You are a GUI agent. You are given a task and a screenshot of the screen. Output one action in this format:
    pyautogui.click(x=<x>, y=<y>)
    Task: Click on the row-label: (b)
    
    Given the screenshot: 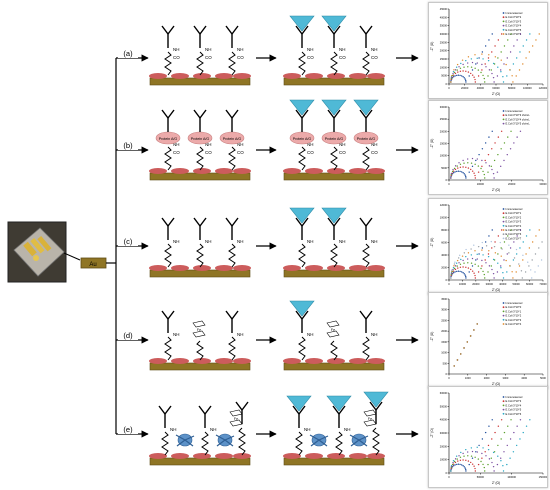 What is the action you would take?
    pyautogui.click(x=128, y=145)
    